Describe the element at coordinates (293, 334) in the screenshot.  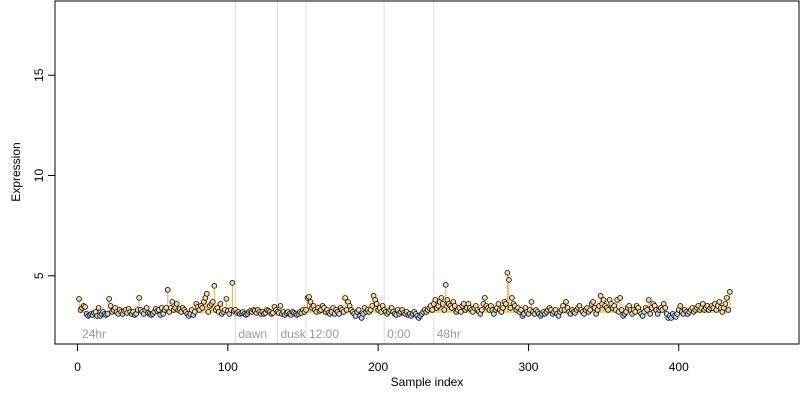
I see `region-label: dusk` at that location.